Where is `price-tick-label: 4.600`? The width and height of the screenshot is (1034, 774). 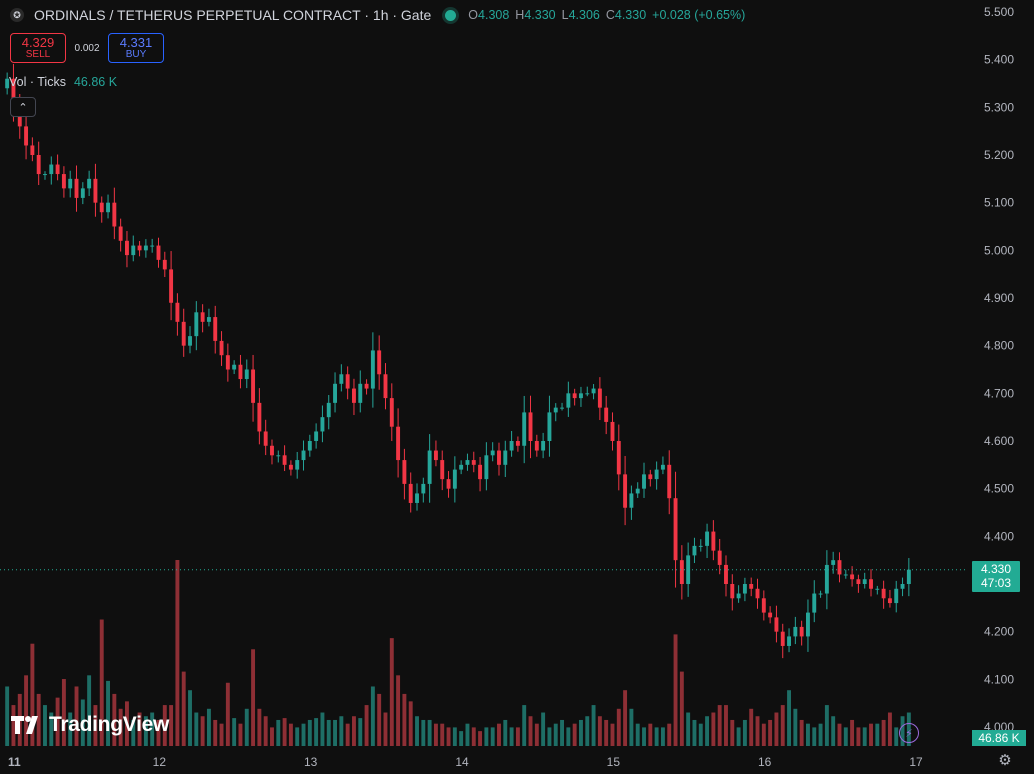
price-tick-label: 4.600 is located at coordinates (999, 441).